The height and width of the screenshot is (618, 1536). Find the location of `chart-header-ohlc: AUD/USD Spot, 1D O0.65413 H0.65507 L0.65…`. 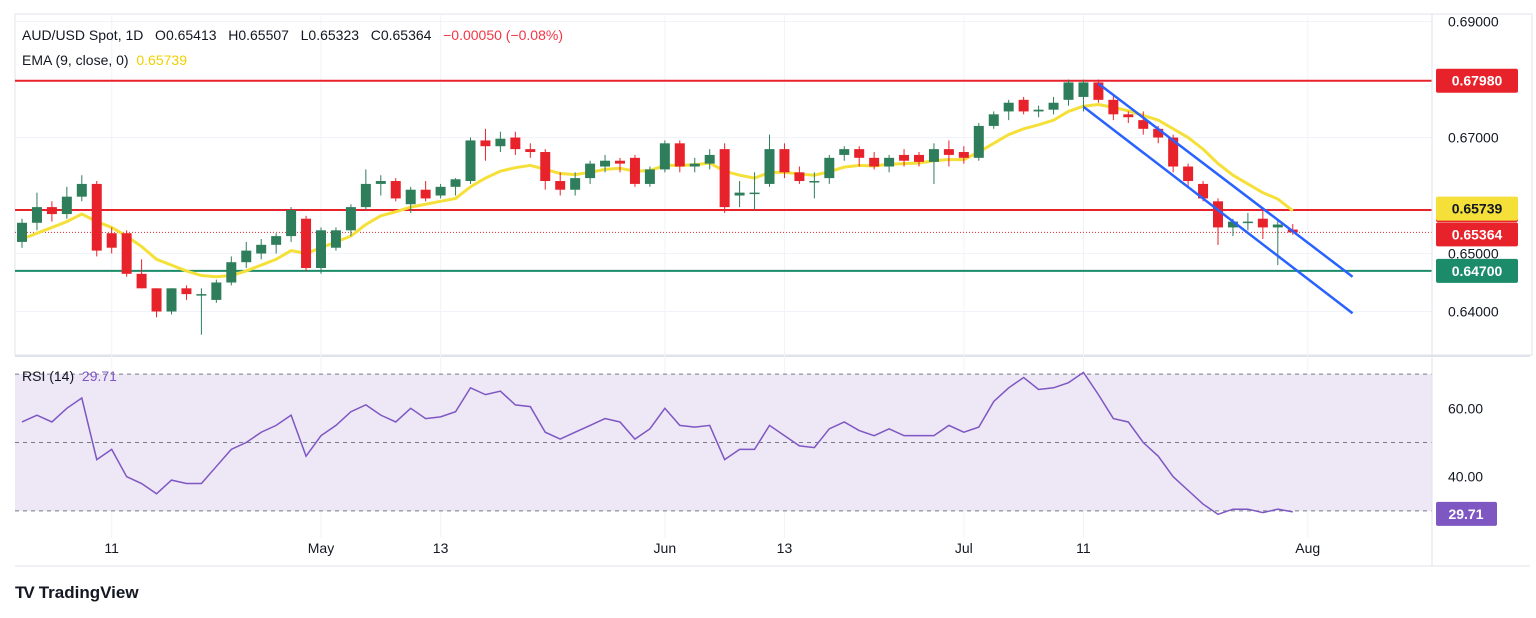

chart-header-ohlc: AUD/USD Spot, 1D O0.65413 H0.65507 L0.65… is located at coordinates (292, 35).